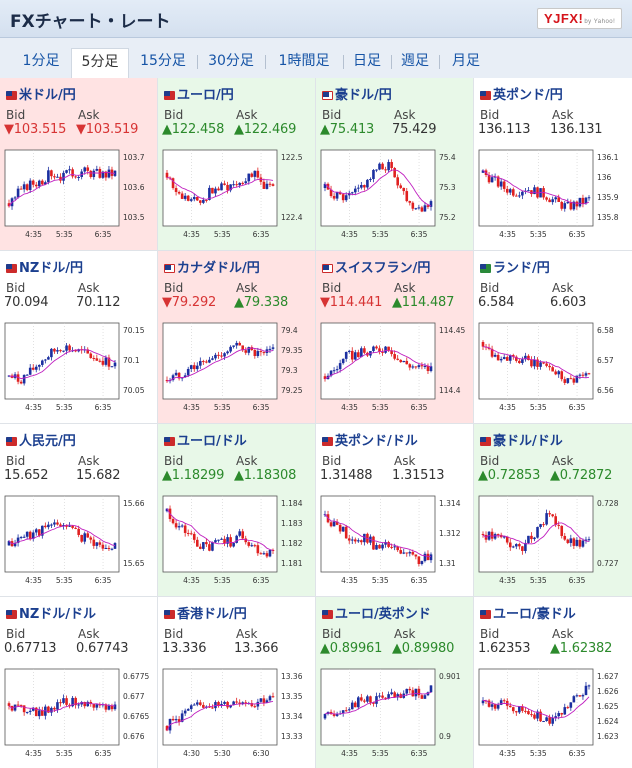 The height and width of the screenshot is (768, 632). I want to click on bid-value: ▼103.515, so click(35, 129).